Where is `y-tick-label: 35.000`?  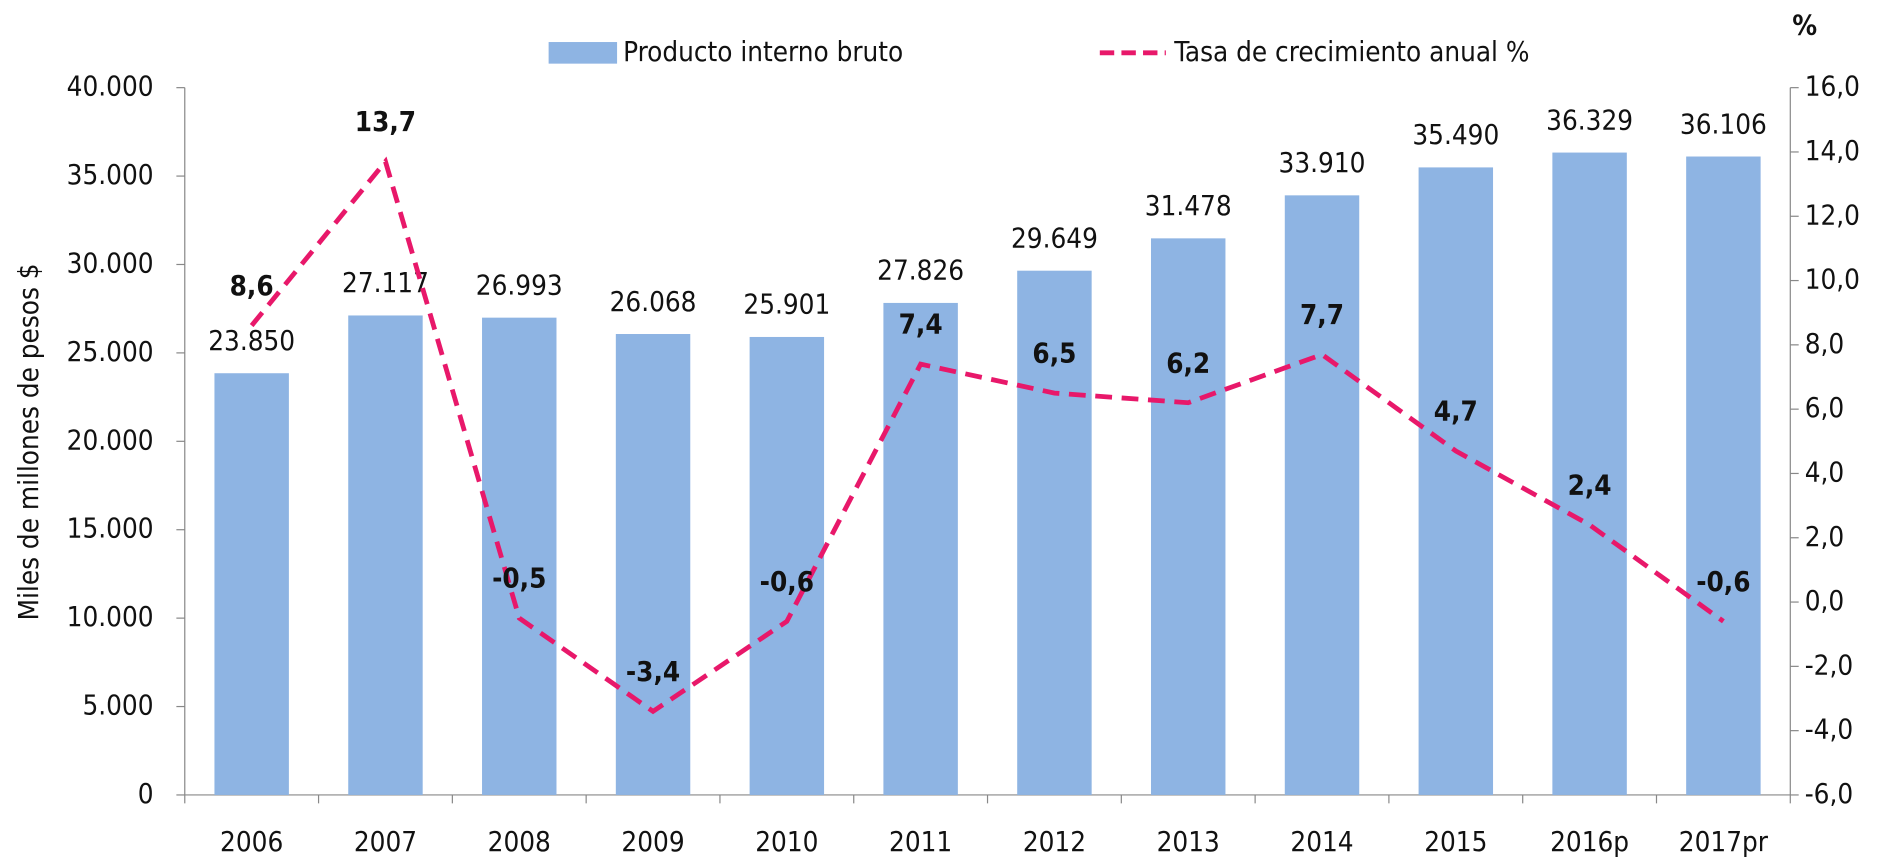 y-tick-label: 35.000 is located at coordinates (110, 174).